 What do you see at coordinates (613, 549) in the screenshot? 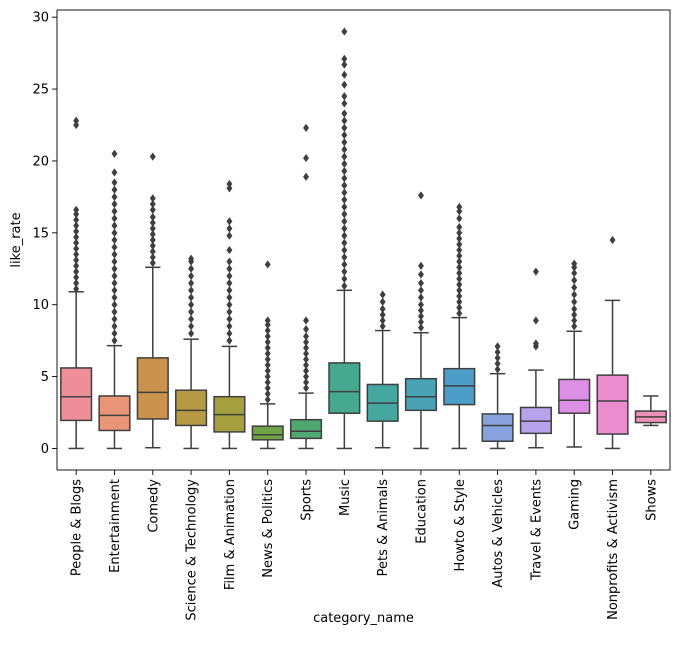
I see `x-tick-label: Nonprofits & Activism` at bounding box center [613, 549].